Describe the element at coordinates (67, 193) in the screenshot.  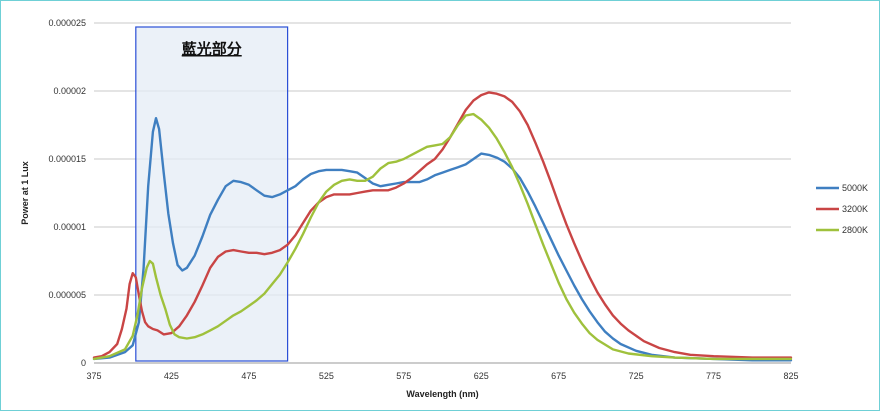
I see `y-tick-labels: 0 0.000005 0.00001 0.000015 0.00002 0.000025` at that location.